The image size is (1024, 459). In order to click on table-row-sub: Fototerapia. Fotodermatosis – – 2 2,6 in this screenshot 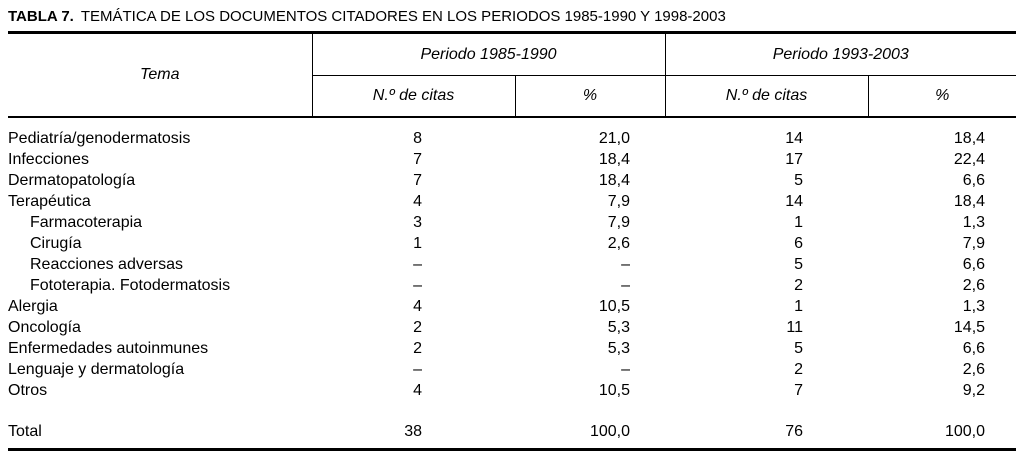, I will do `click(512, 285)`.